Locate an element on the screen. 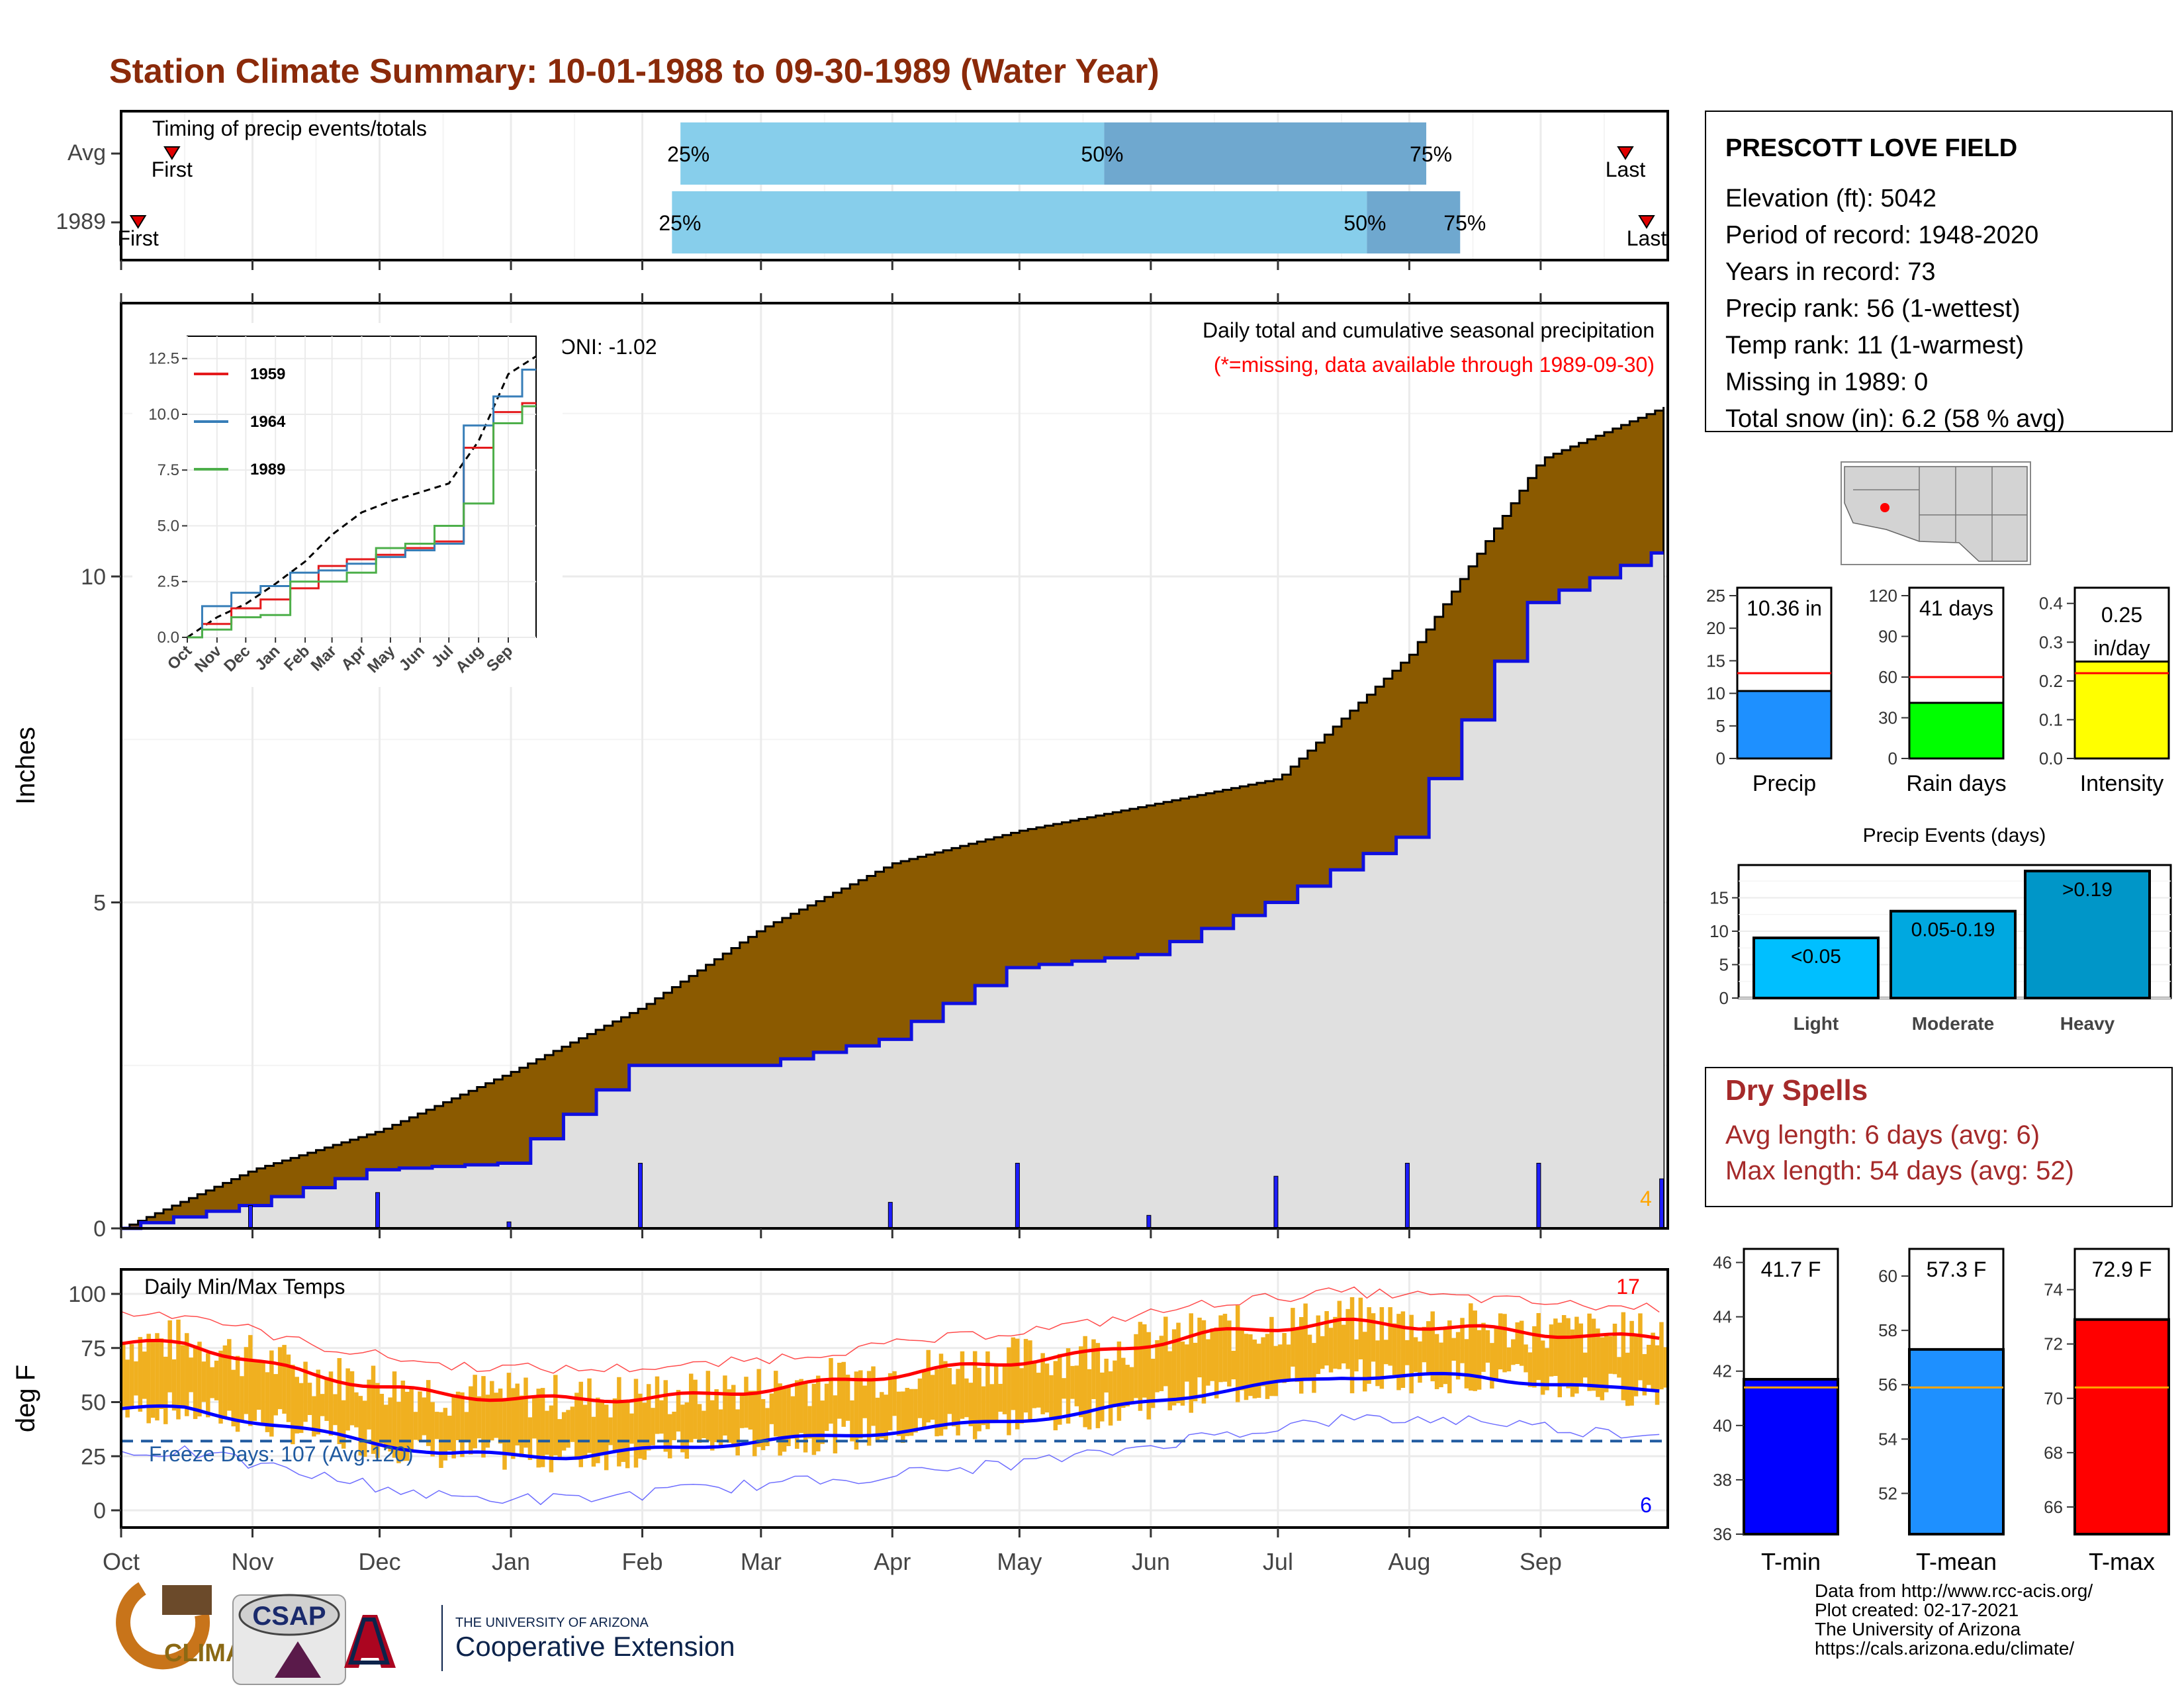  temp-bar-label: T-min is located at coordinates (1791, 1561).